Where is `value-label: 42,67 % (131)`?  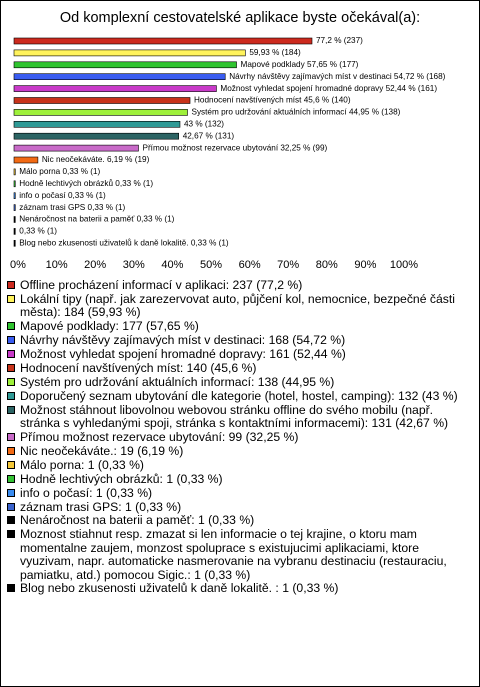 value-label: 42,67 % (131) is located at coordinates (209, 135).